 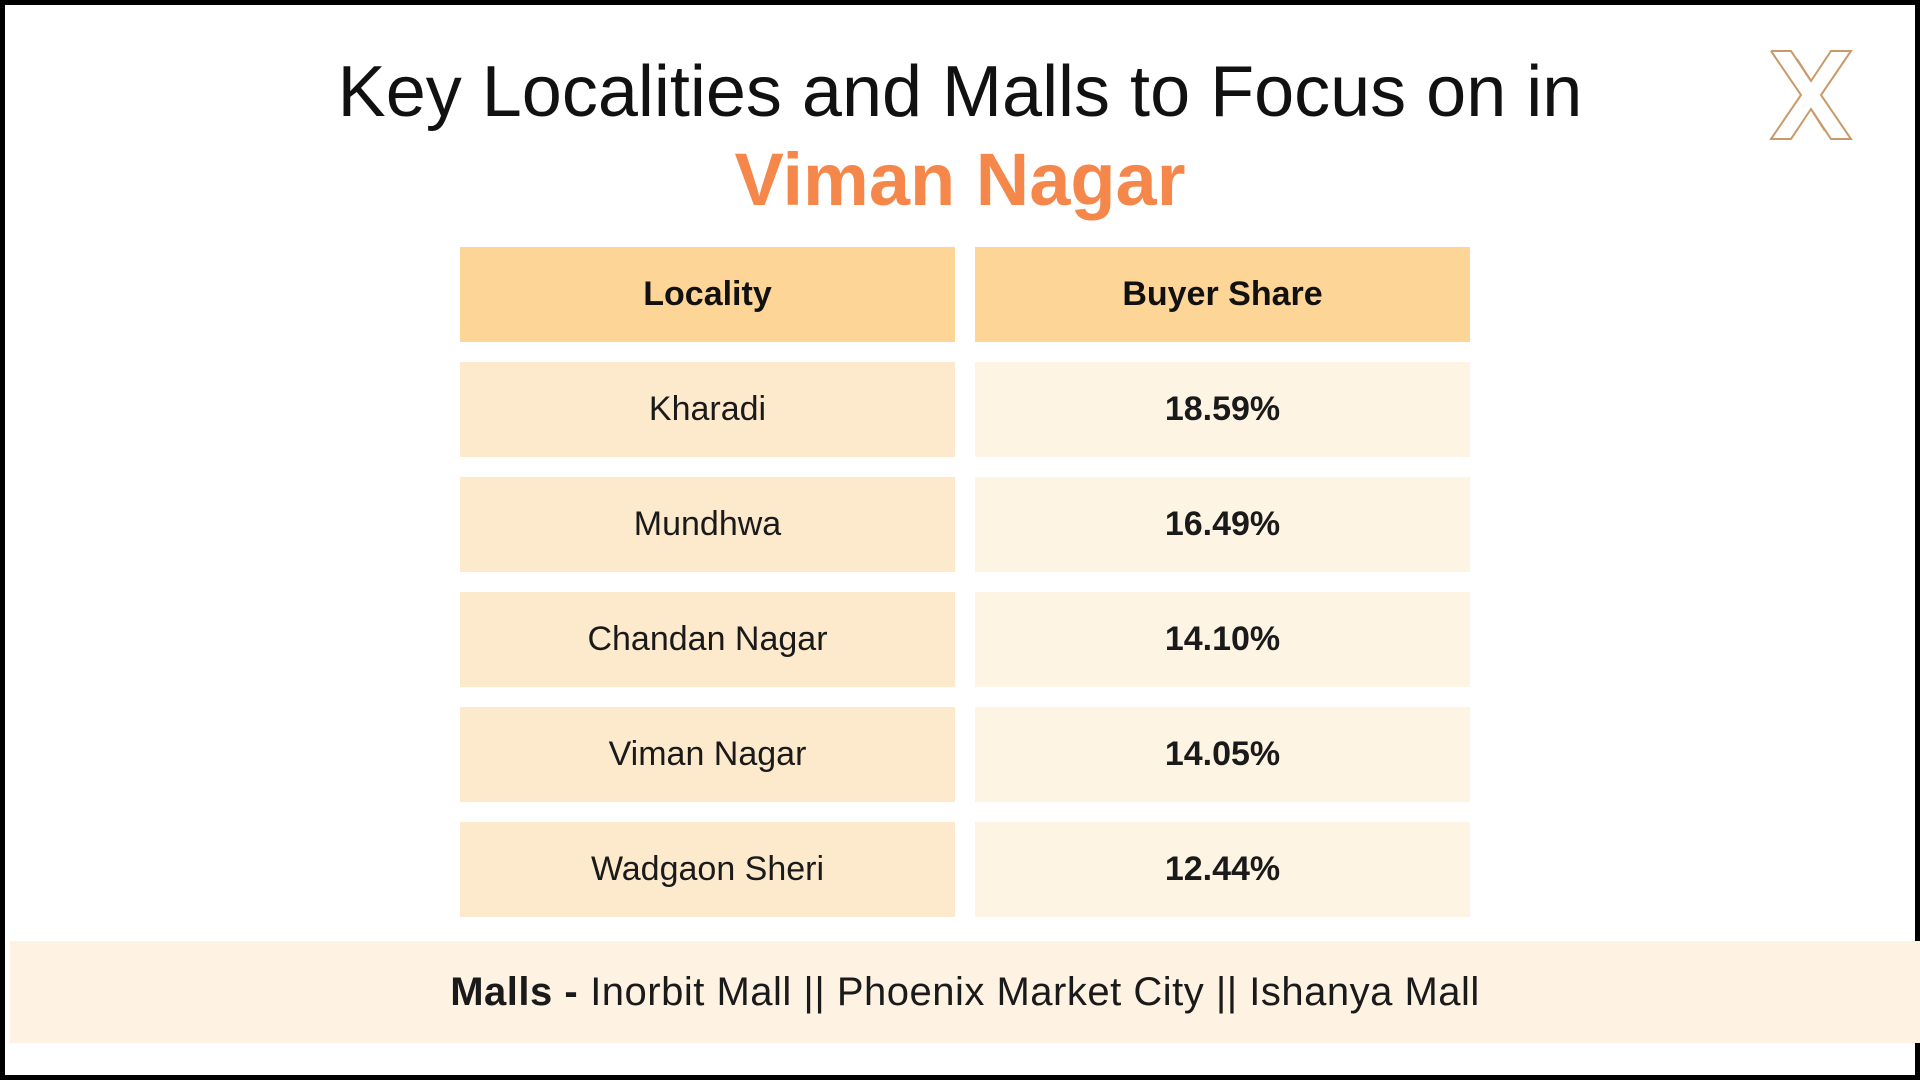 What do you see at coordinates (1222, 294) in the screenshot?
I see `header-buyer-share: Buyer Share` at bounding box center [1222, 294].